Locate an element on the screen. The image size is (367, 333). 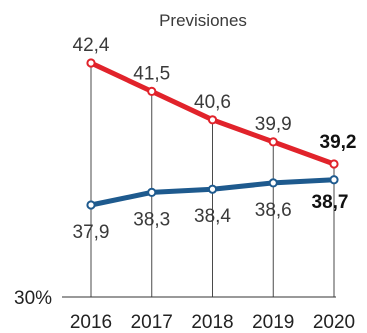
series-1-point-2018 is located at coordinates (212, 120).